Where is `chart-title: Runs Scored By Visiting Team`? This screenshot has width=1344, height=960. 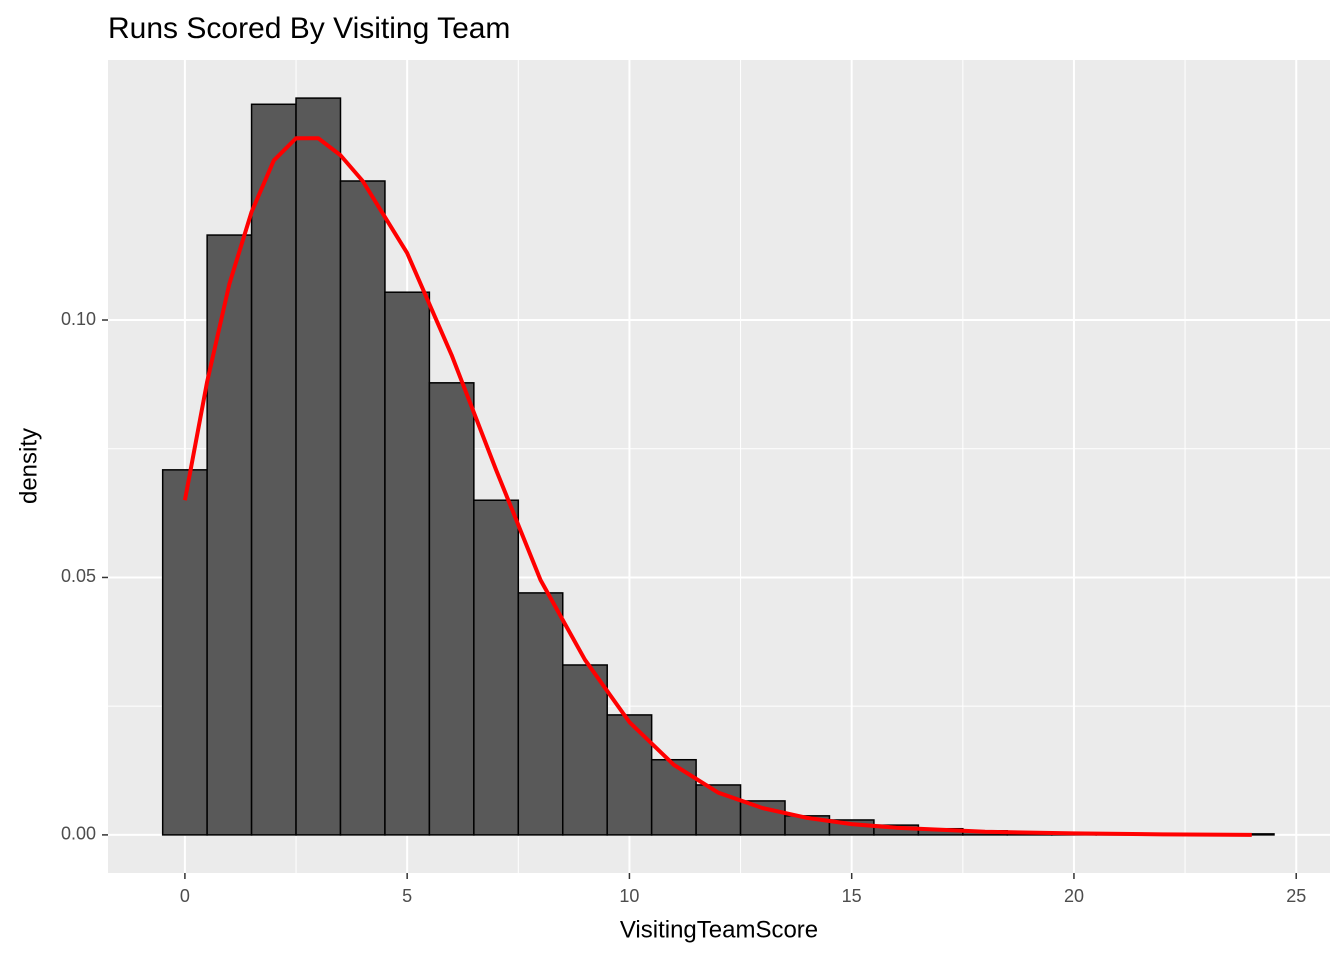 chart-title: Runs Scored By Visiting Team is located at coordinates (309, 28).